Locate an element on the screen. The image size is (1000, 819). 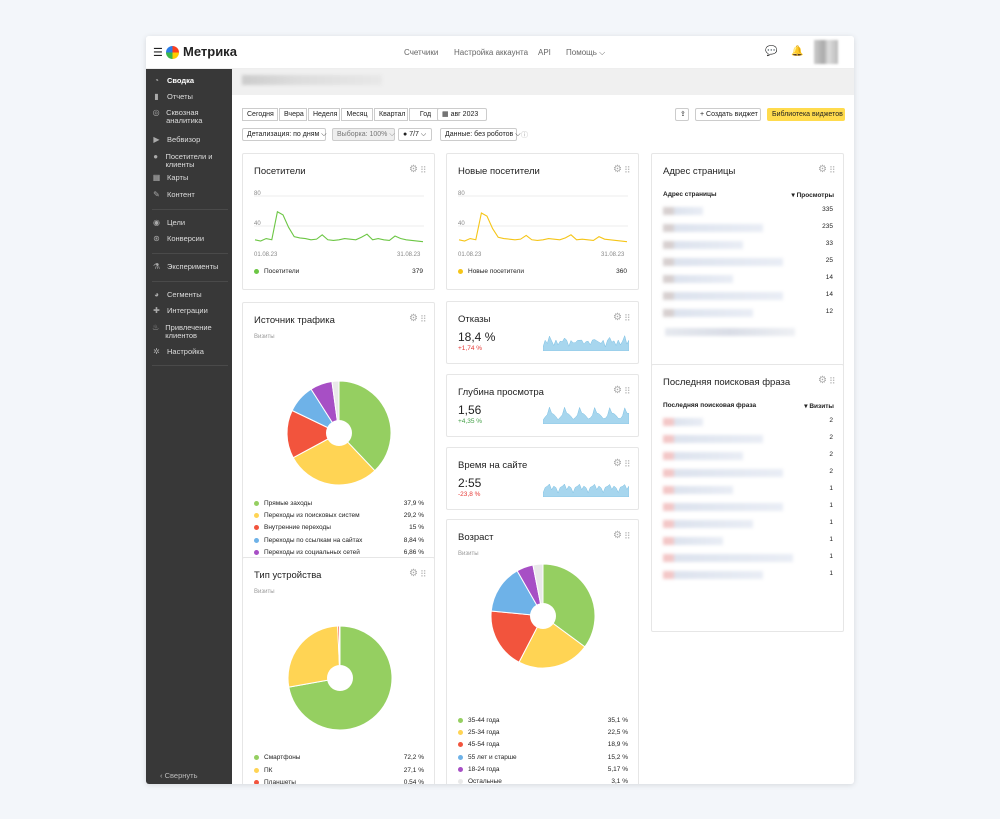
nav-counters: Счетчики is located at coordinates (421, 52).